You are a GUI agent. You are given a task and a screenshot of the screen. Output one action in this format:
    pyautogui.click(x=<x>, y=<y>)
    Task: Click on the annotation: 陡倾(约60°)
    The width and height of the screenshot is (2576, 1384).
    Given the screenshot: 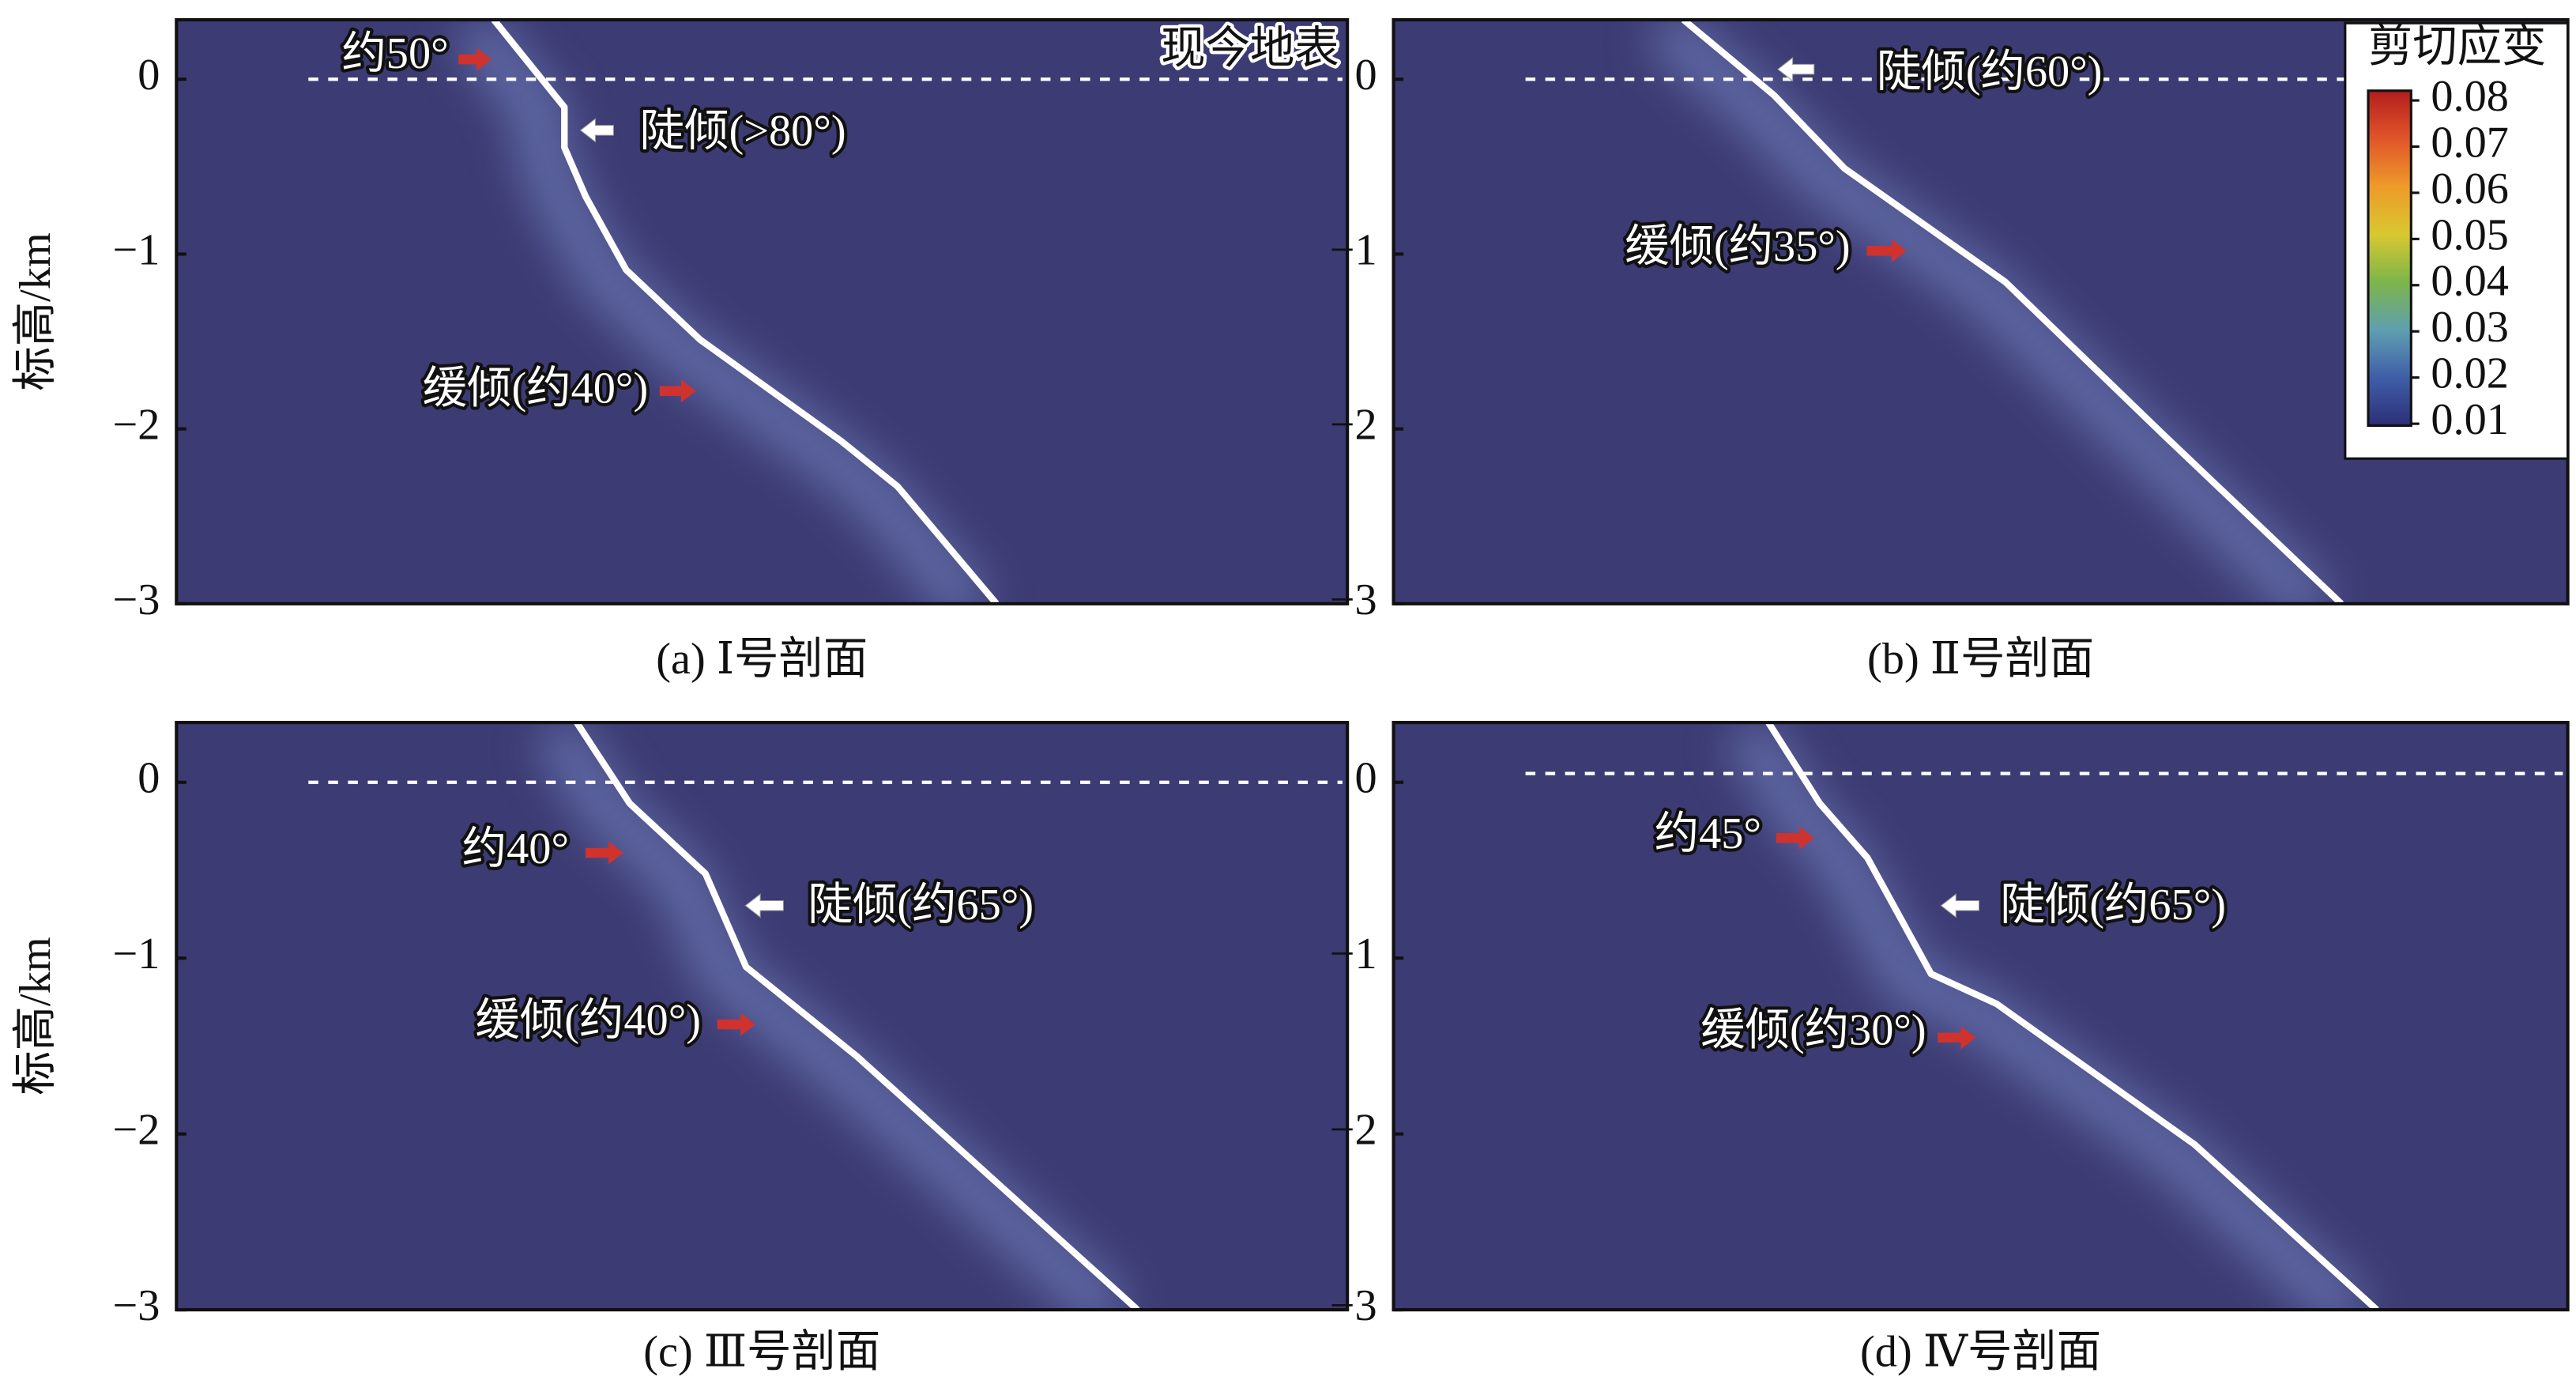 What is the action you would take?
    pyautogui.click(x=1989, y=72)
    